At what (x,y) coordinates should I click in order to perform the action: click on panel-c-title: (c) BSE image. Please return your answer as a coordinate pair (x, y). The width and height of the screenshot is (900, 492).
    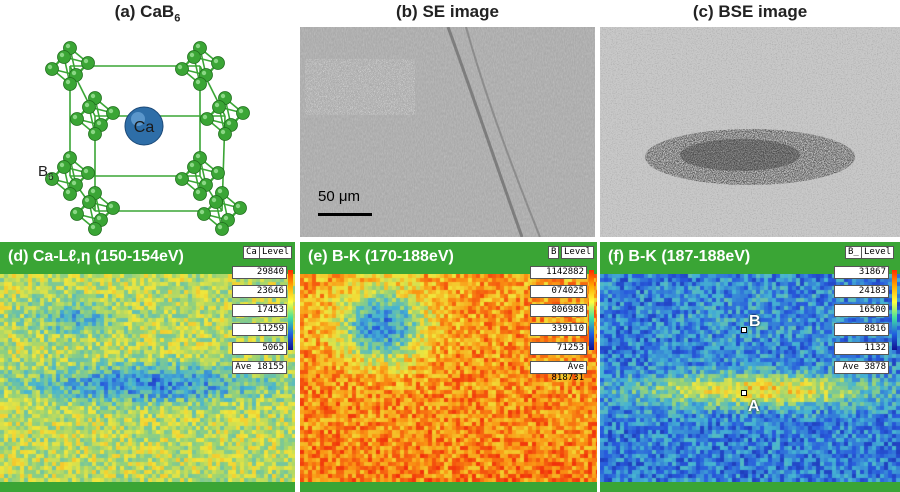
    Looking at the image, I should click on (750, 11).